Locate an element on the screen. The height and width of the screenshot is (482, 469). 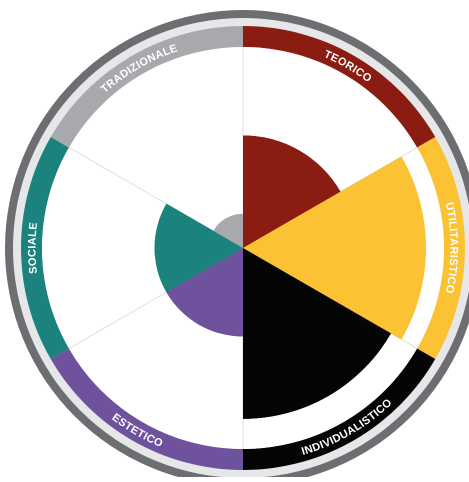
wedge-overlay-estetico is located at coordinates (204, 292).